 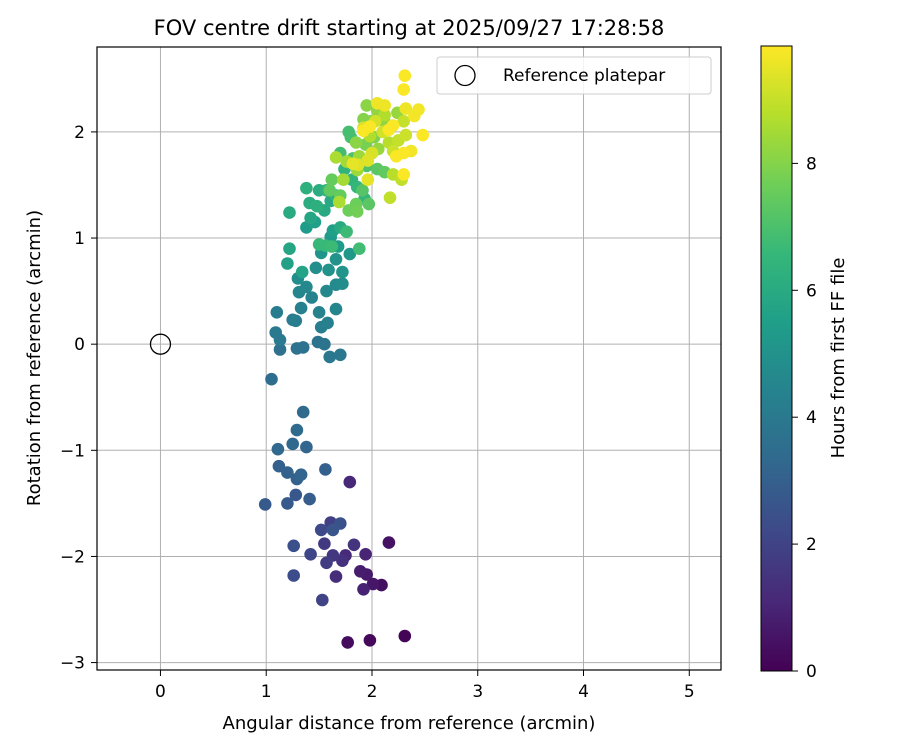 What do you see at coordinates (72, 557) in the screenshot?
I see `y-tick-label: −2` at bounding box center [72, 557].